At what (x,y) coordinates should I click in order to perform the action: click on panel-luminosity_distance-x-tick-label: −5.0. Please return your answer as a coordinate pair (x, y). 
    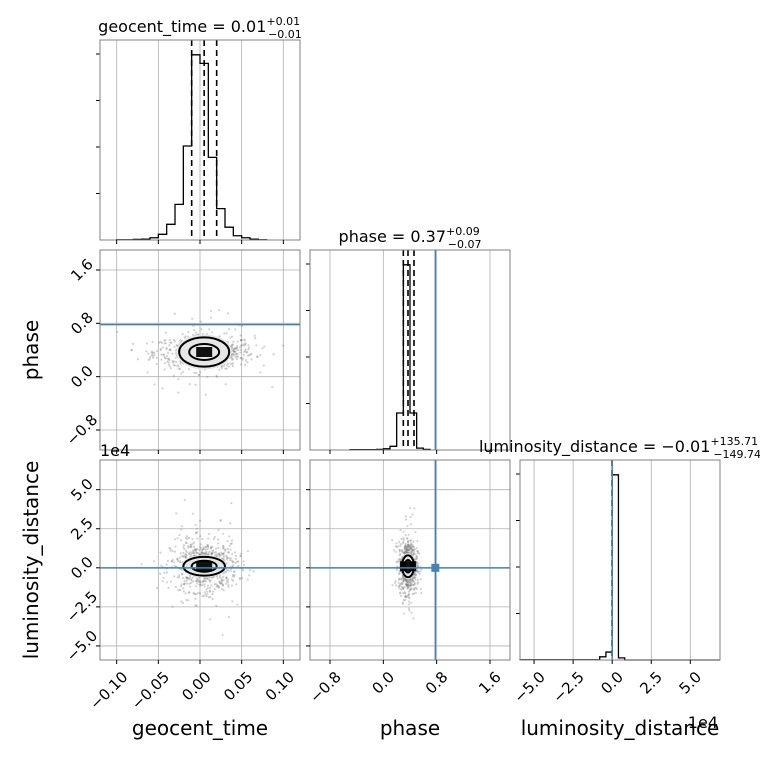
    Looking at the image, I should click on (529, 687).